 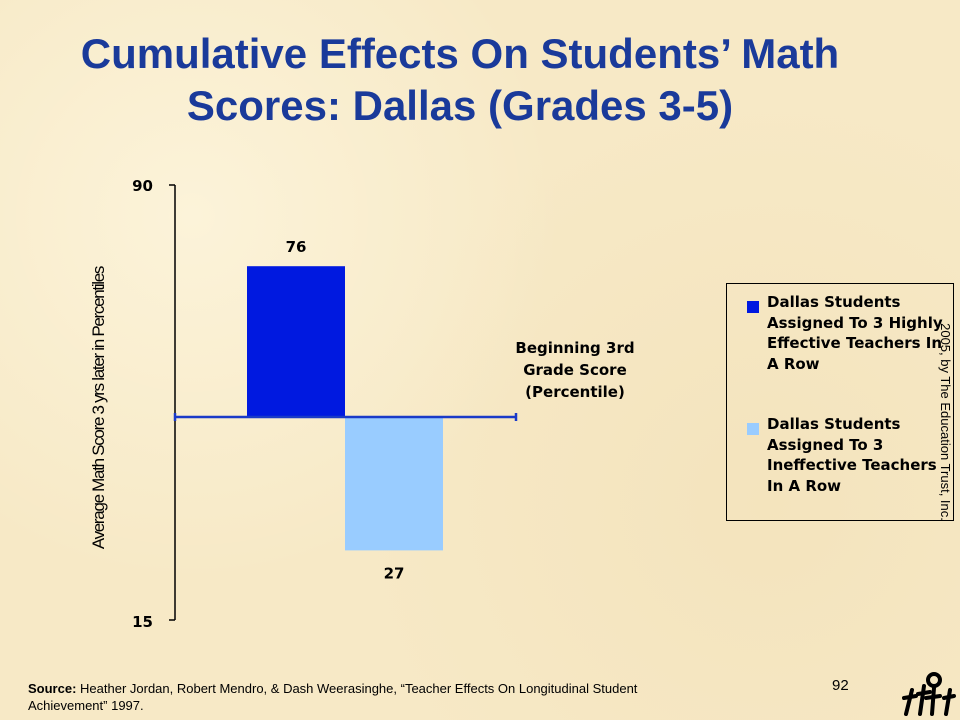 I want to click on slide-title-line2: Scores: Dallas (Grades 3-5), so click(x=460, y=105).